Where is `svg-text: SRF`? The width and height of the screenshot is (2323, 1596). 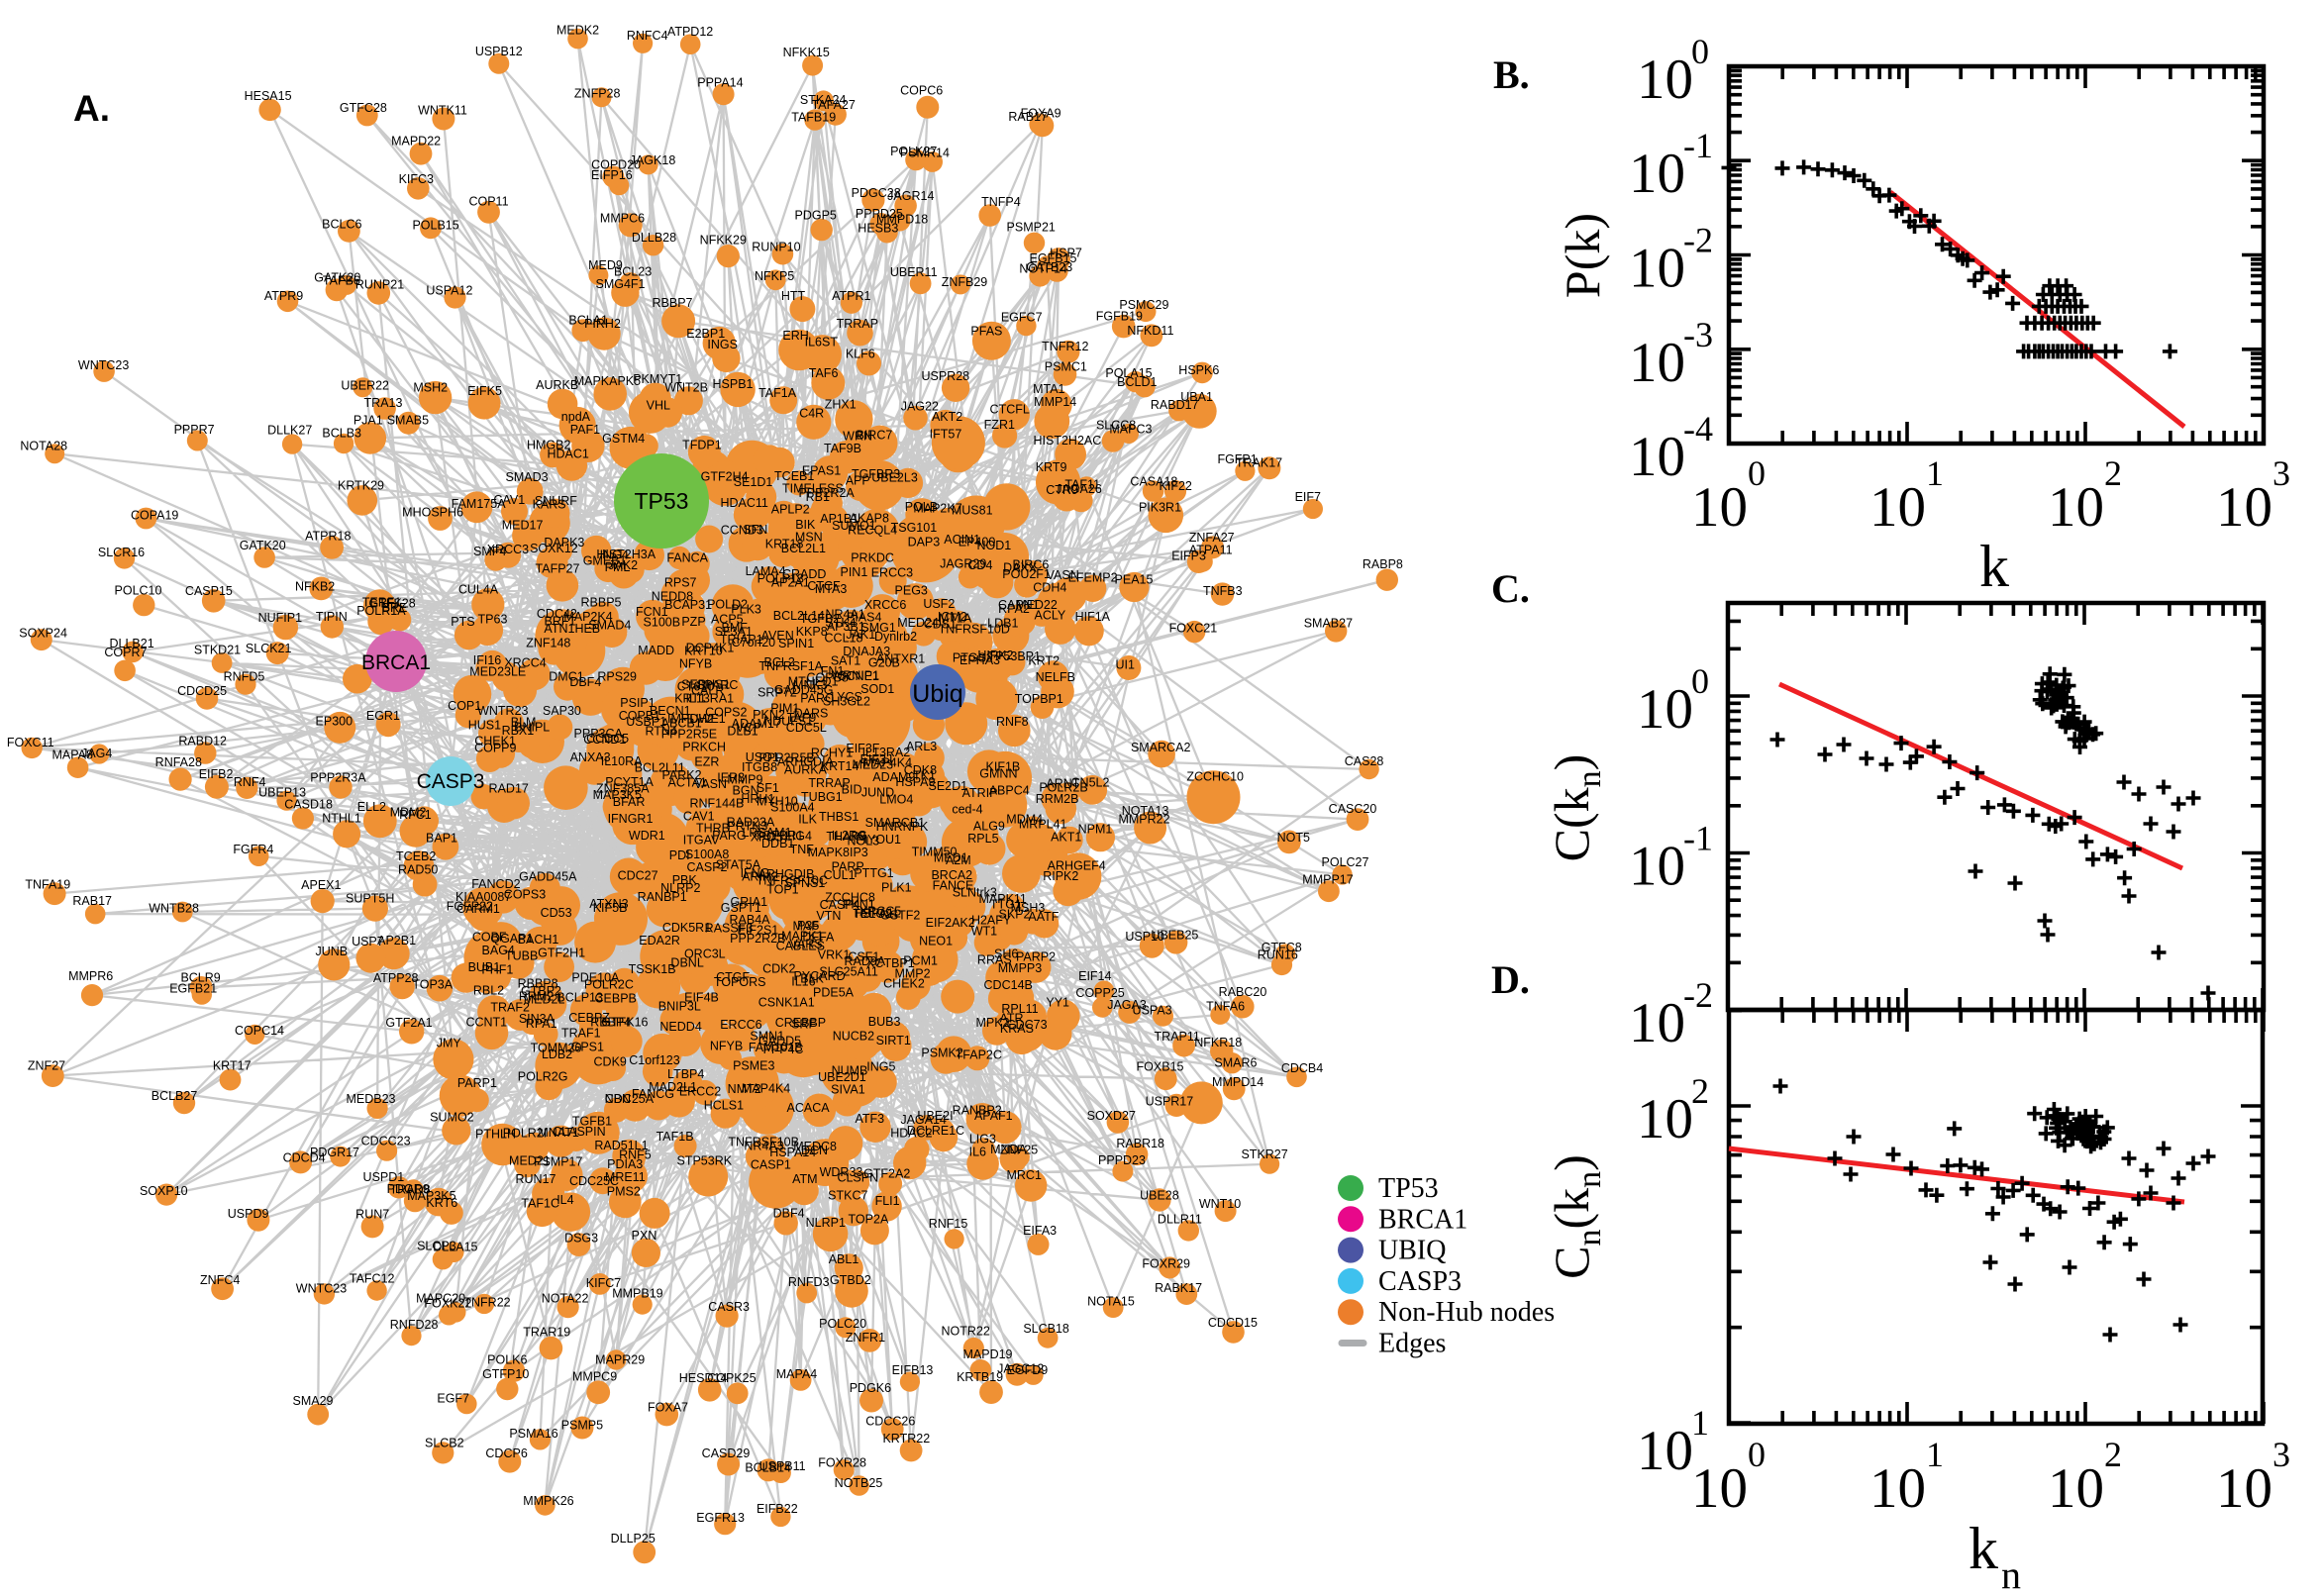
svg-text: SRF is located at coordinates (803, 1024).